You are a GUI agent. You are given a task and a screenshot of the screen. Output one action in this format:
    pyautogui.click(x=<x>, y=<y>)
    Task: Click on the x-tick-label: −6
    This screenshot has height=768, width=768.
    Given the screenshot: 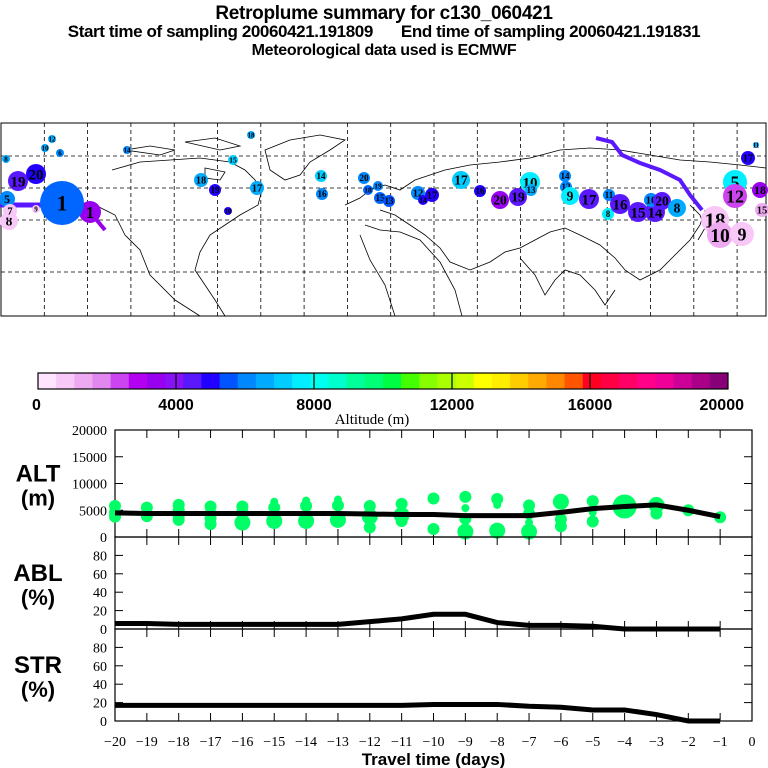 What is the action you would take?
    pyautogui.click(x=560, y=742)
    